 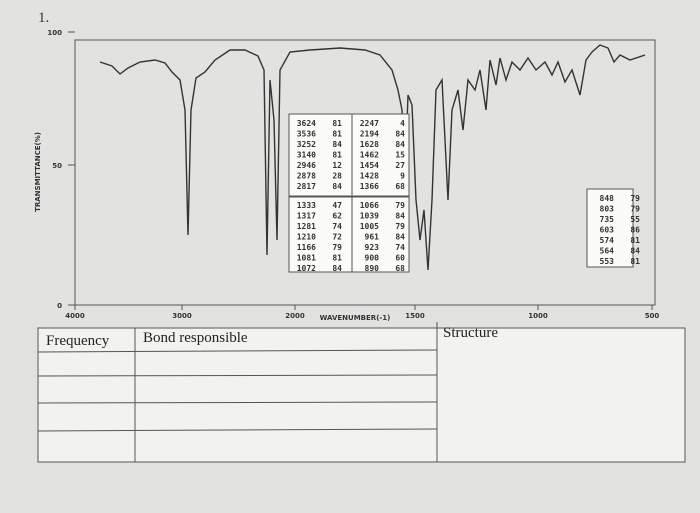 I want to click on peak-frequency: 1428, so click(x=369, y=176).